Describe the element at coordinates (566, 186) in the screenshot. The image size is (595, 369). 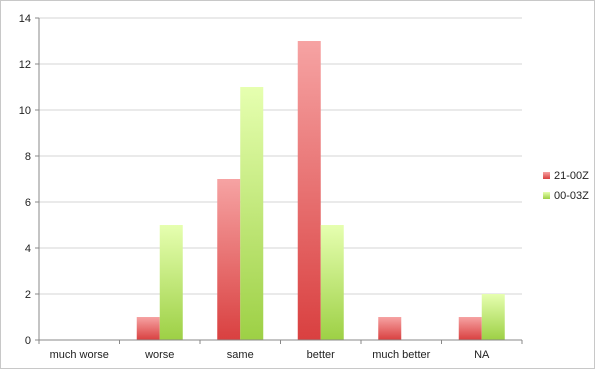
I see `legend: 21-00Z 00-03Z` at that location.